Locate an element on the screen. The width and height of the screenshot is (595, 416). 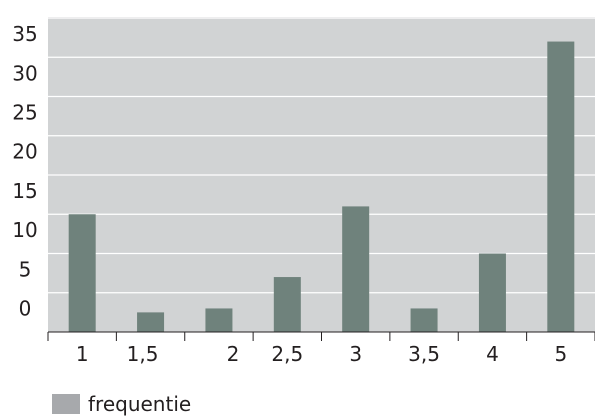
x-tick-label: 1 is located at coordinates (82, 354).